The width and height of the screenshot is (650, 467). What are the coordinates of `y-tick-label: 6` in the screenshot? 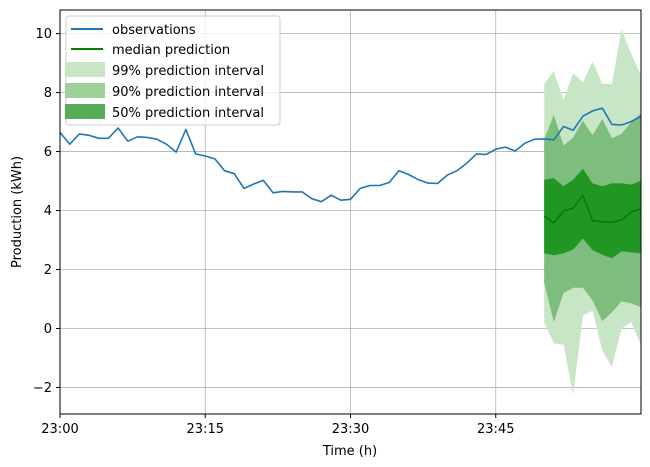 It's located at (48, 152).